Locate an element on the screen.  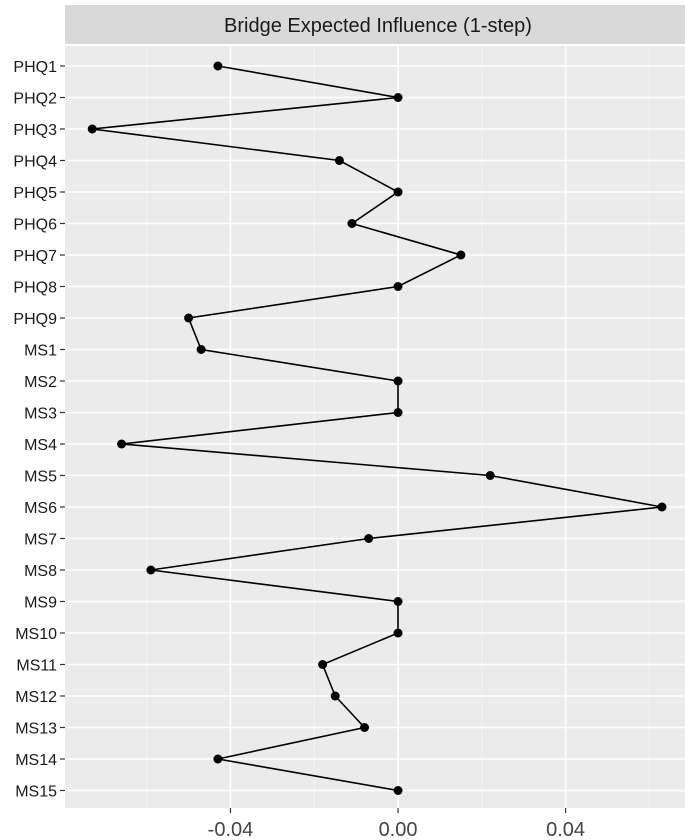
y-tick-label: MS12 is located at coordinates (36, 697).